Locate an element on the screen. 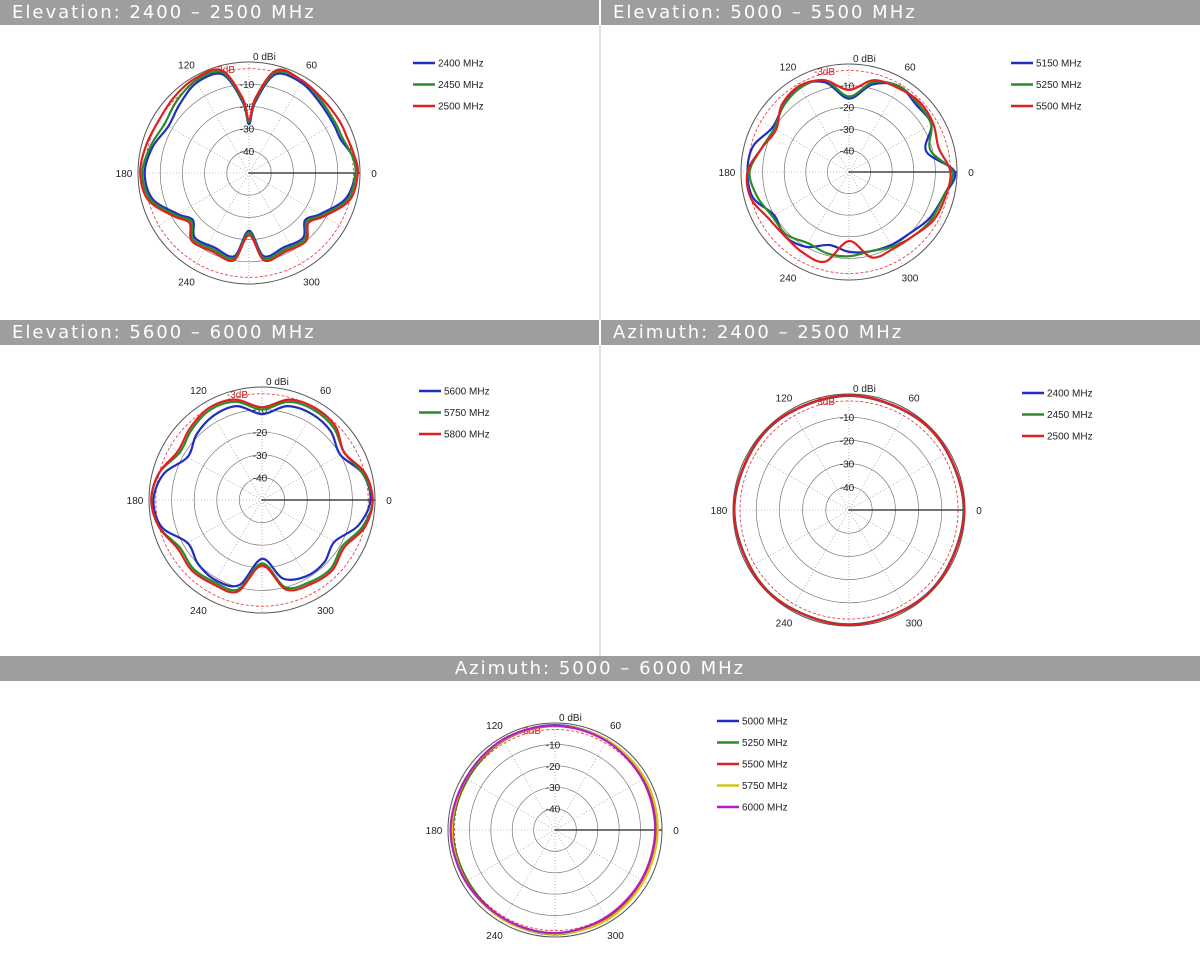 This screenshot has height=957, width=1200. legend-label: 2450 MHz is located at coordinates (461, 85).